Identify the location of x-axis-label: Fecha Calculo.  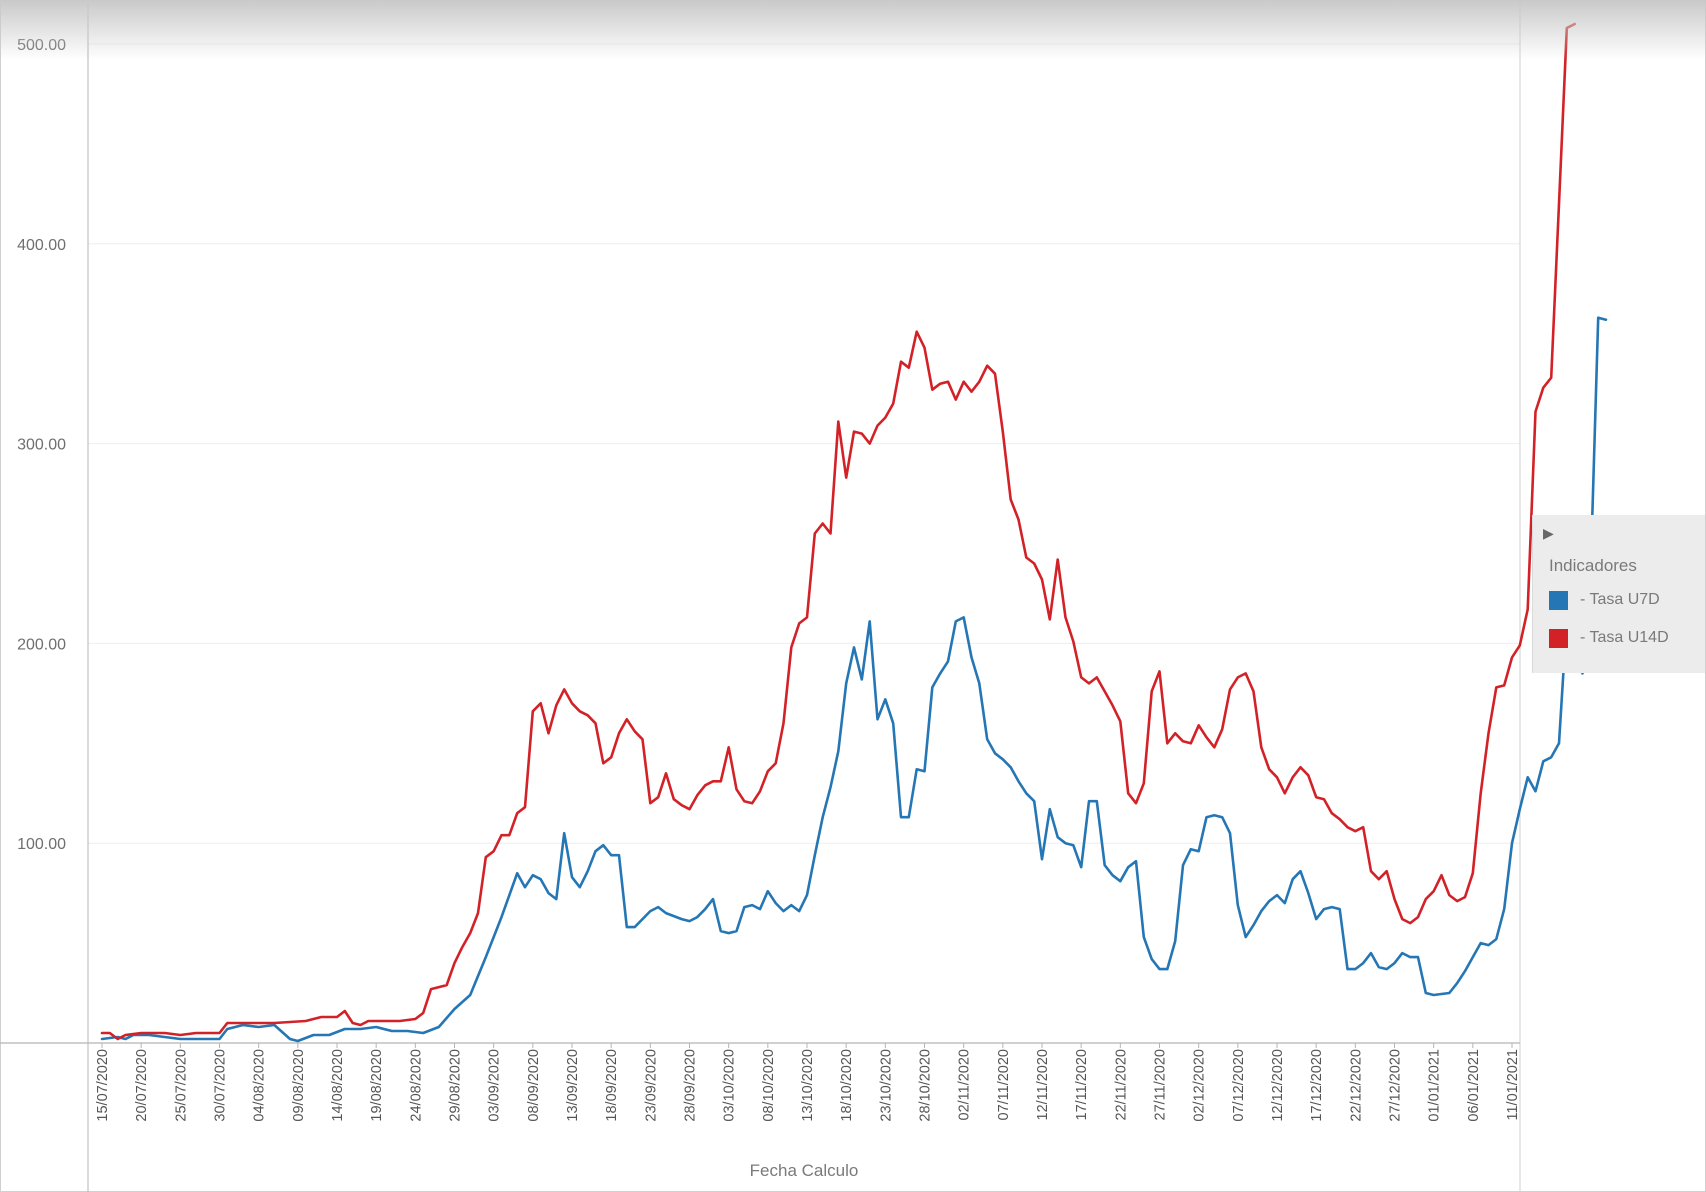
(804, 1170).